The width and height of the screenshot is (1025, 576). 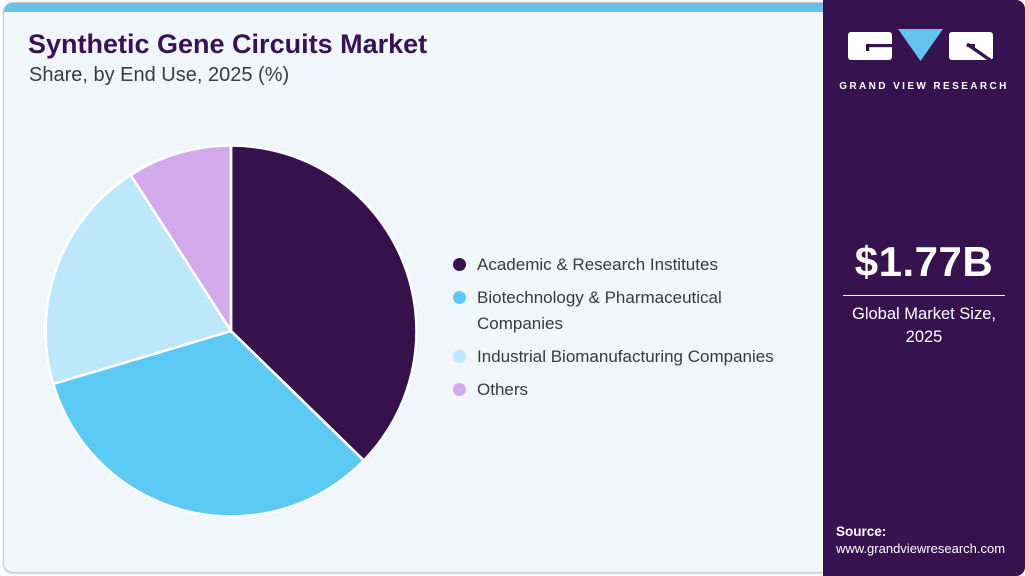 What do you see at coordinates (924, 261) in the screenshot?
I see `market-size-value: $1.77B` at bounding box center [924, 261].